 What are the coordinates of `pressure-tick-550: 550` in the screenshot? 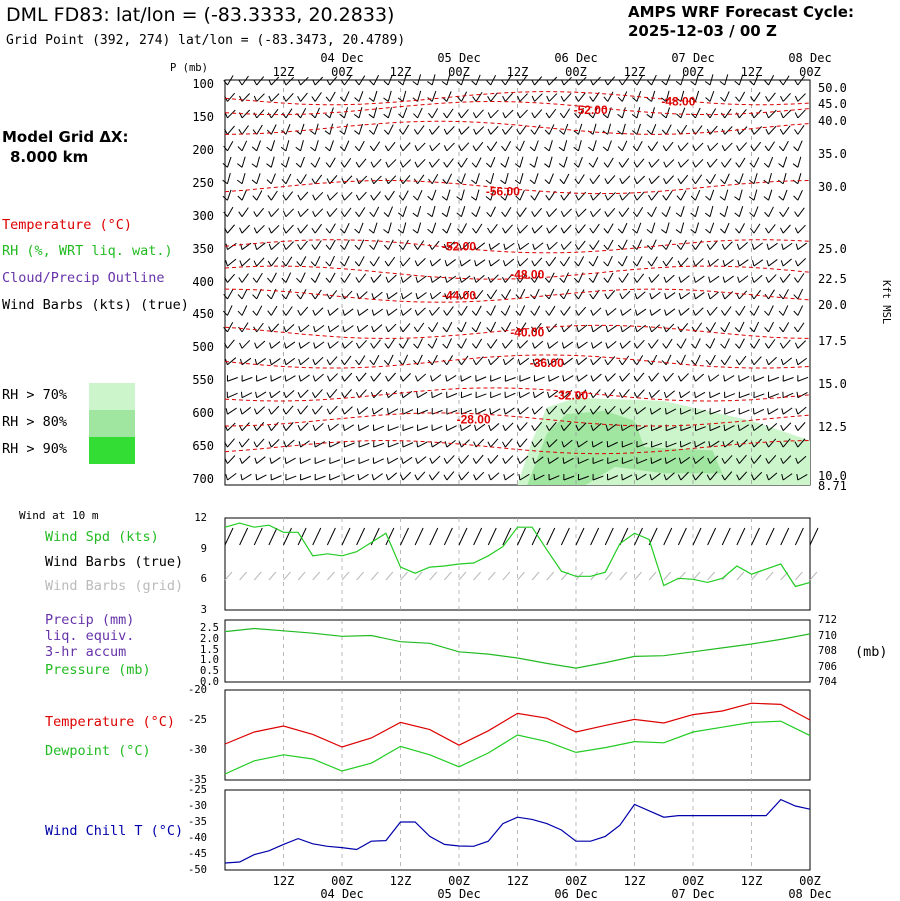 It's located at (203, 380).